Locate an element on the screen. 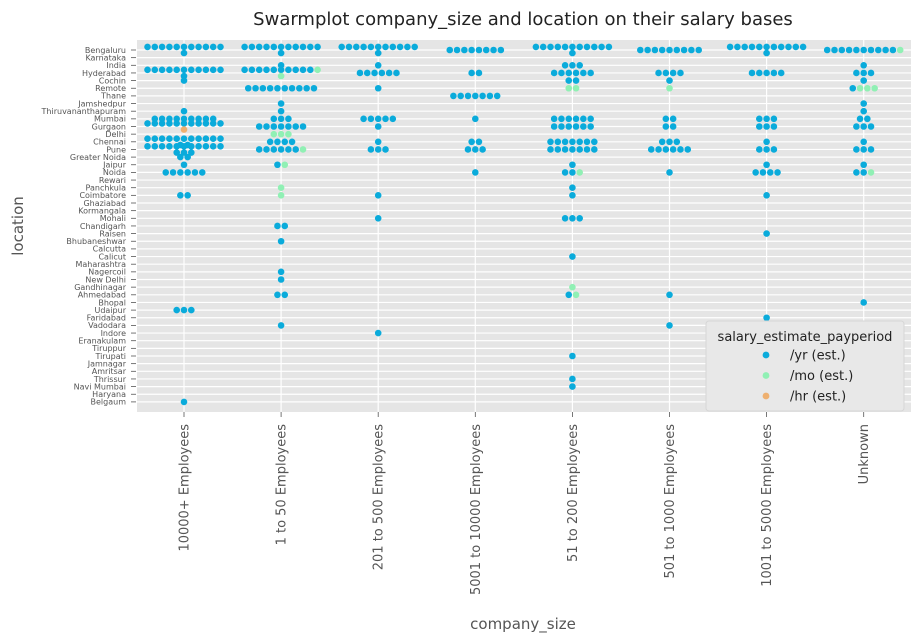 The height and width of the screenshot is (642, 920). x-tick-label: Unknown is located at coordinates (864, 454).